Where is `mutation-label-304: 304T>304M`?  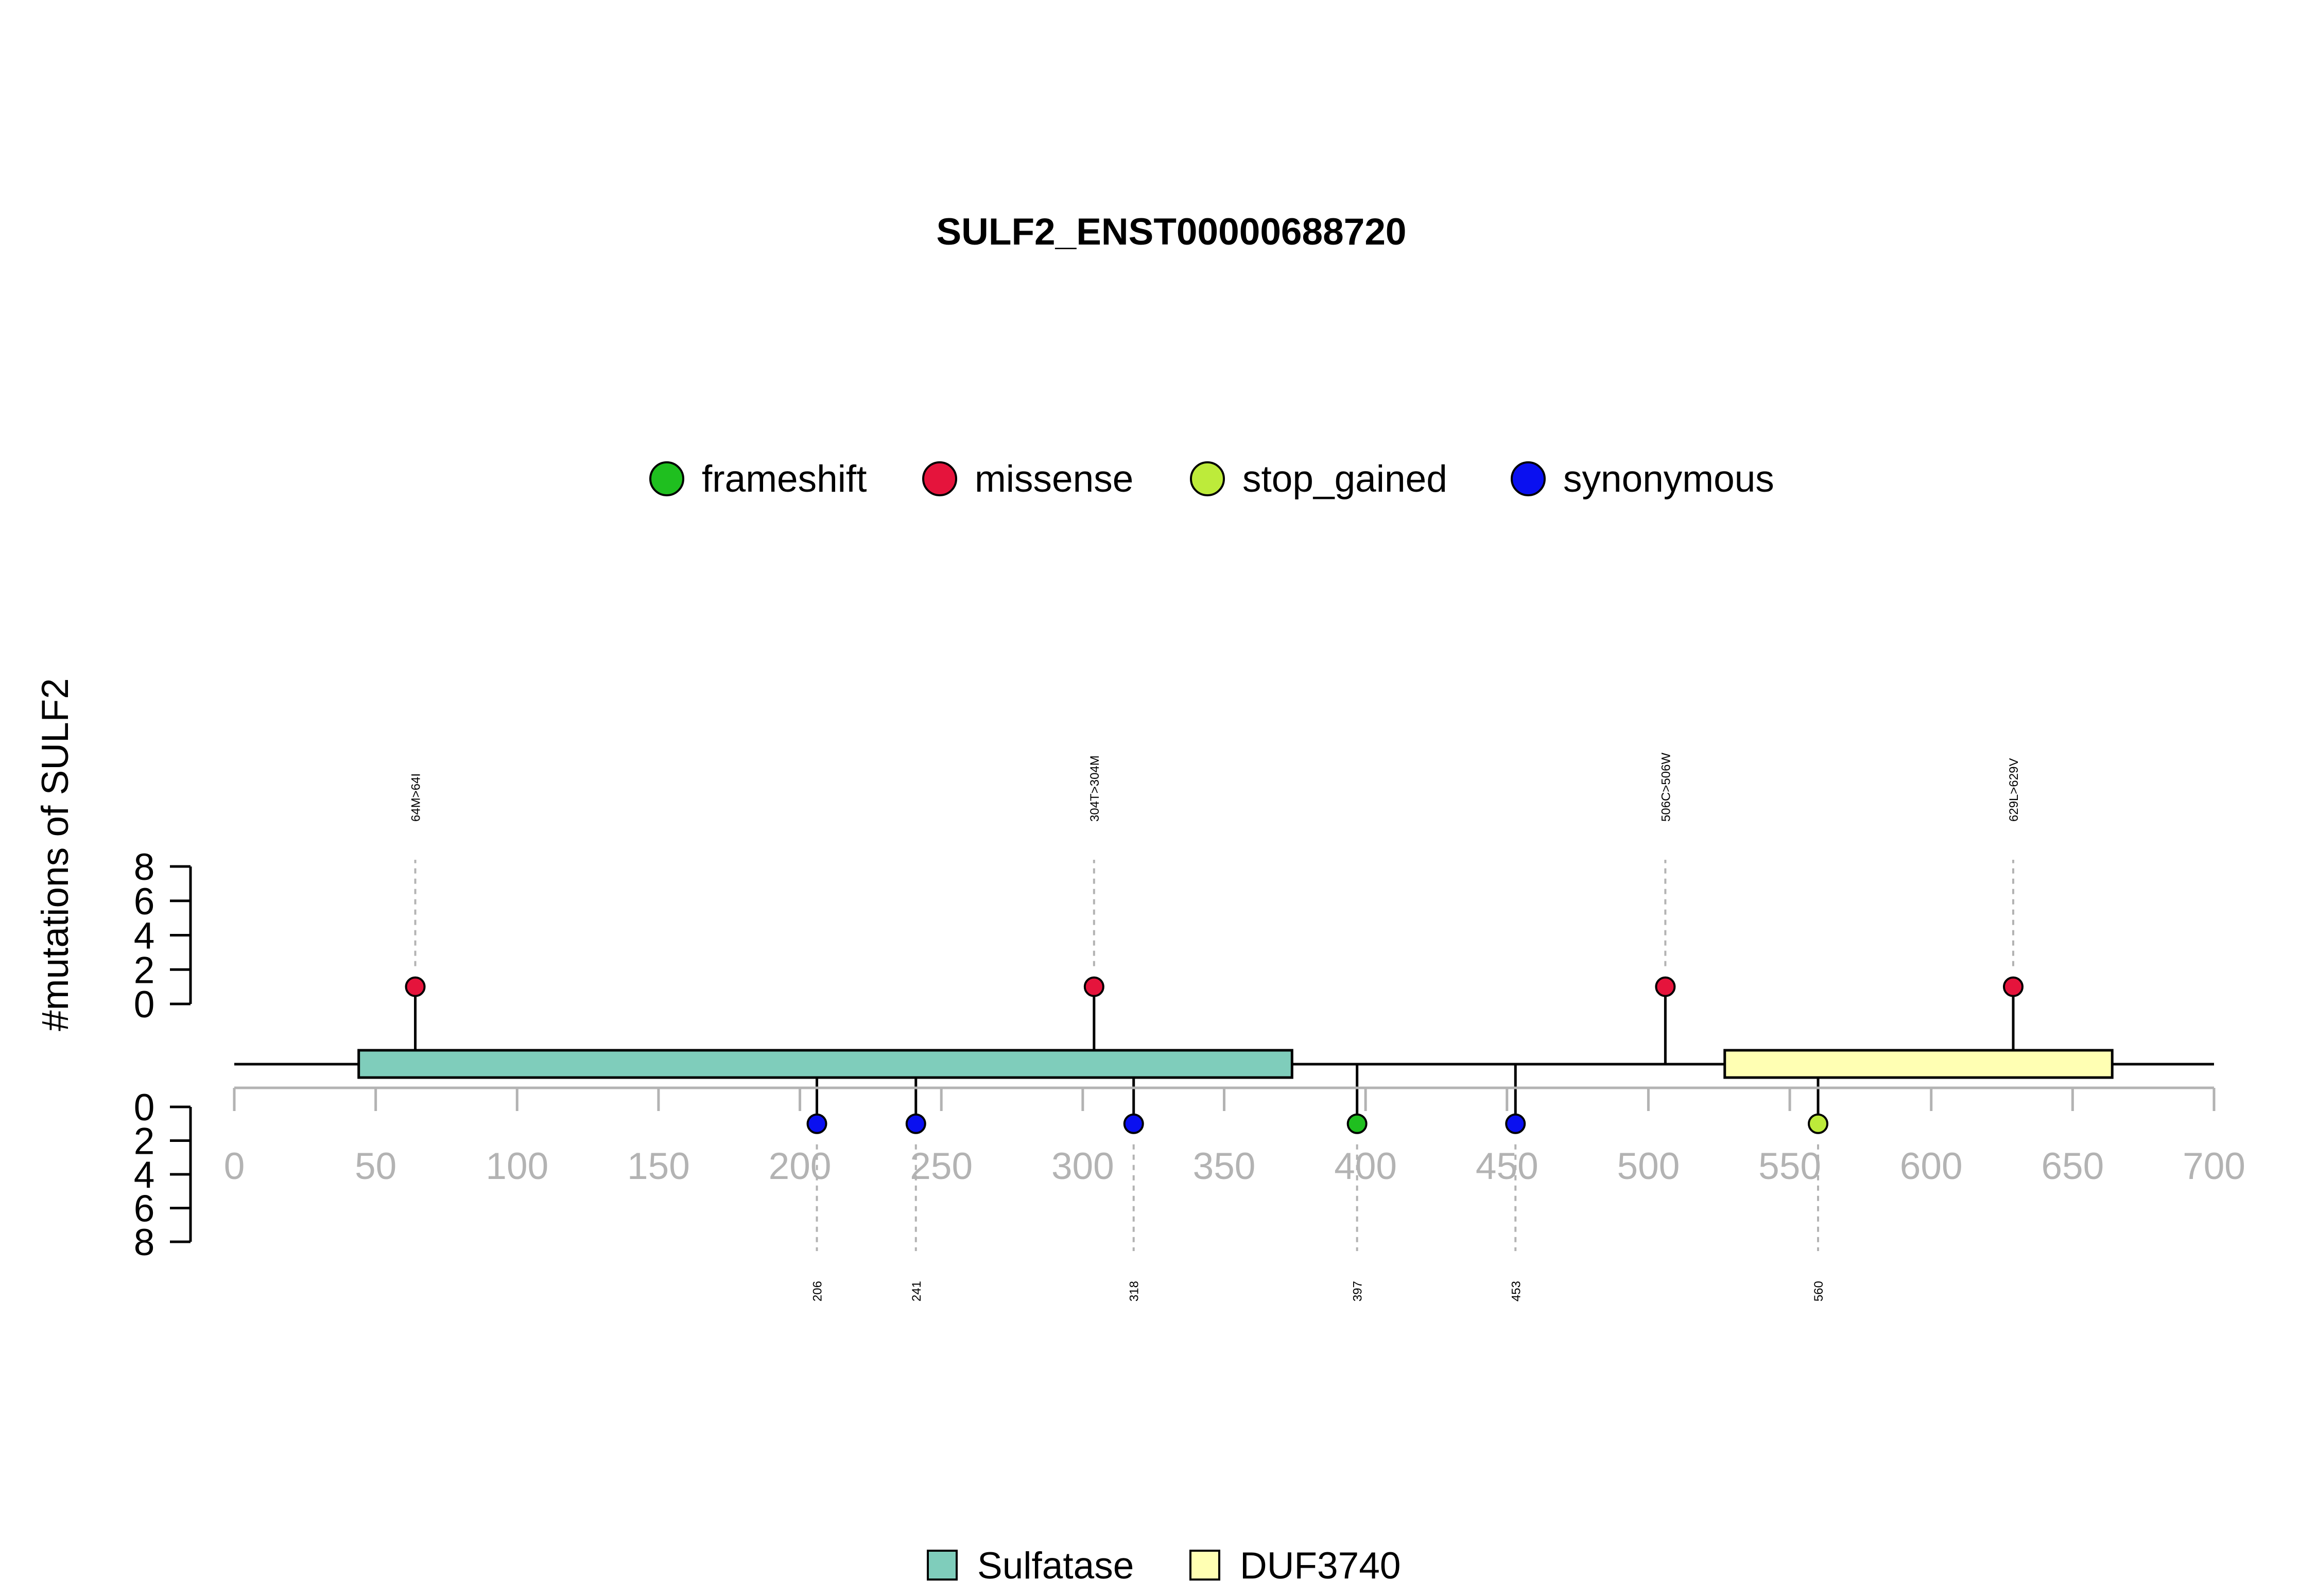 mutation-label-304: 304T>304M is located at coordinates (1095, 789).